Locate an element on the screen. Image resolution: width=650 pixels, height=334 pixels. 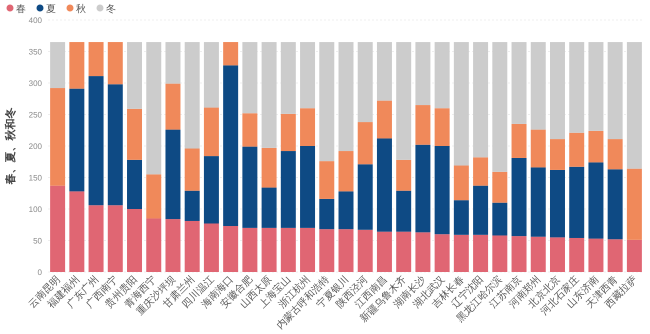
y-tick-label: 200 is located at coordinates (35, 146).